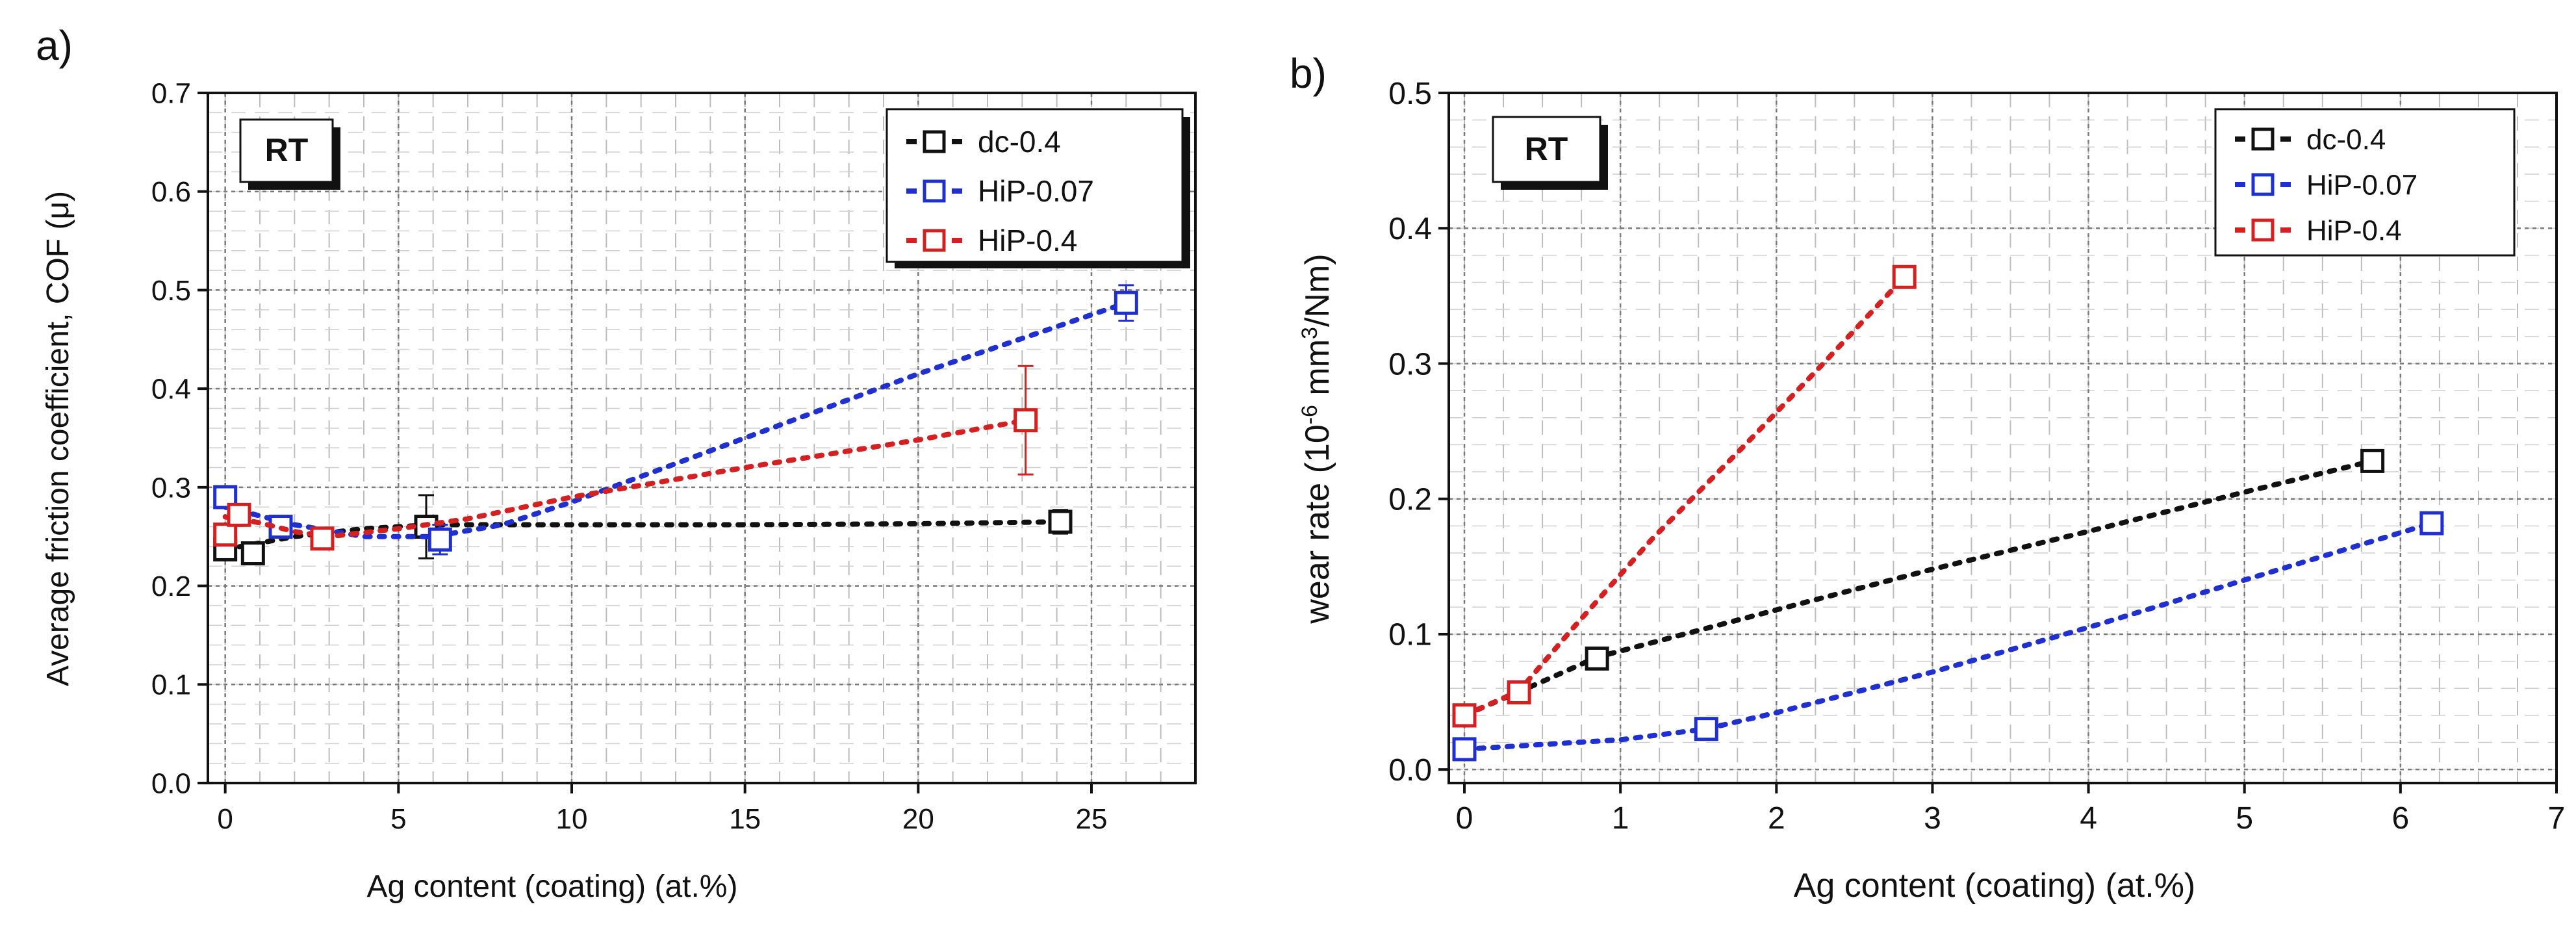 Image resolution: width=2576 pixels, height=926 pixels. What do you see at coordinates (1776, 818) in the screenshot?
I see `x-tick-label: 2` at bounding box center [1776, 818].